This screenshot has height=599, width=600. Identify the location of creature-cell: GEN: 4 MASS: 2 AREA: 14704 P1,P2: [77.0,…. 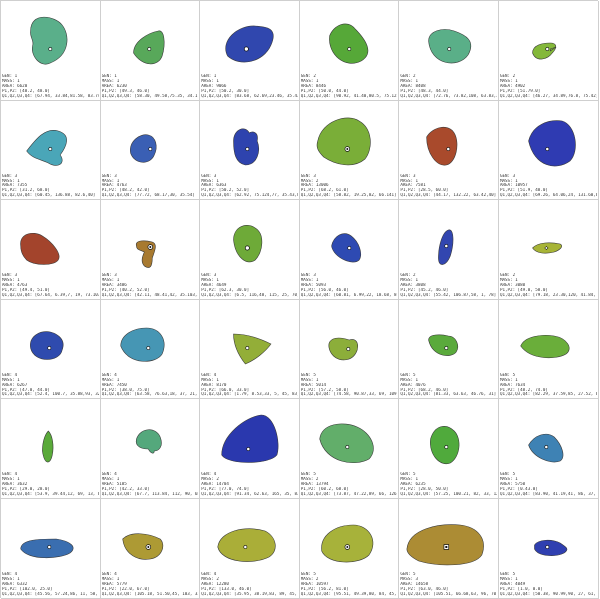
(250, 449).